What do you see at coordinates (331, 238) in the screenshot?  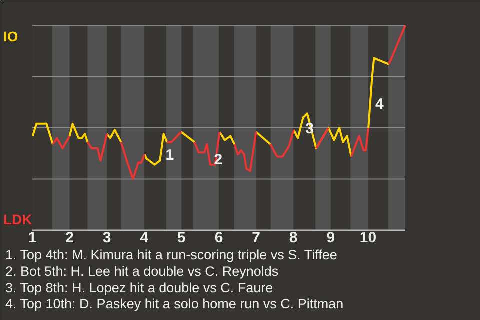 I see `x-tick-label: 9` at bounding box center [331, 238].